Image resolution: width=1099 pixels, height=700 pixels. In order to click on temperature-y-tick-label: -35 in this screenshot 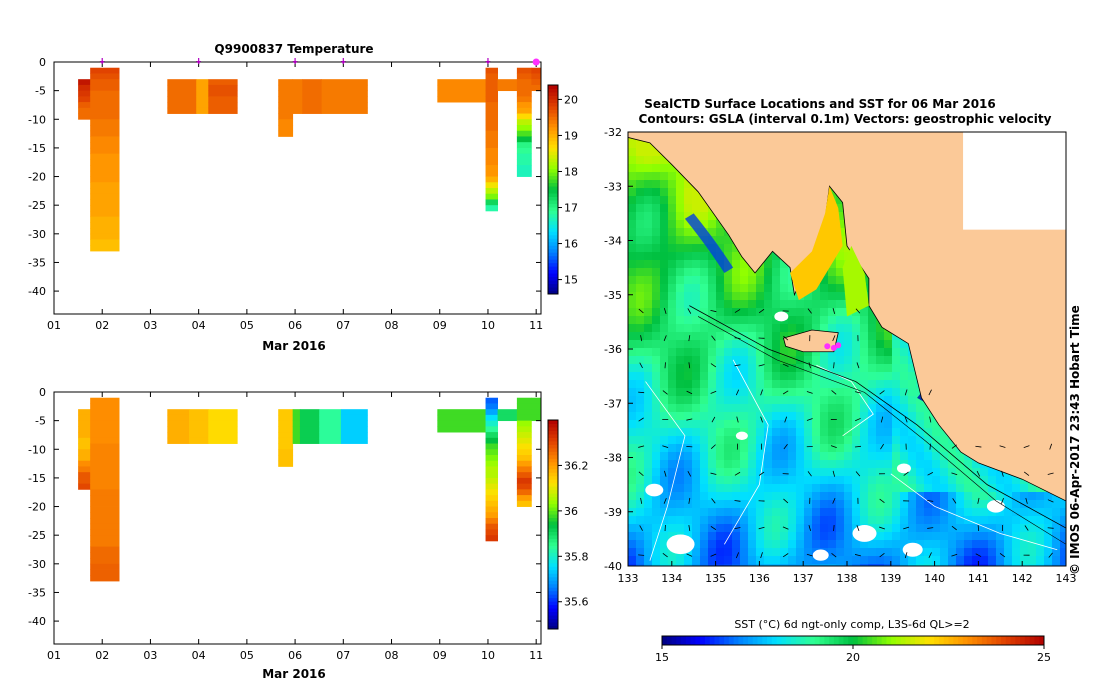, I will do `click(37, 262)`.